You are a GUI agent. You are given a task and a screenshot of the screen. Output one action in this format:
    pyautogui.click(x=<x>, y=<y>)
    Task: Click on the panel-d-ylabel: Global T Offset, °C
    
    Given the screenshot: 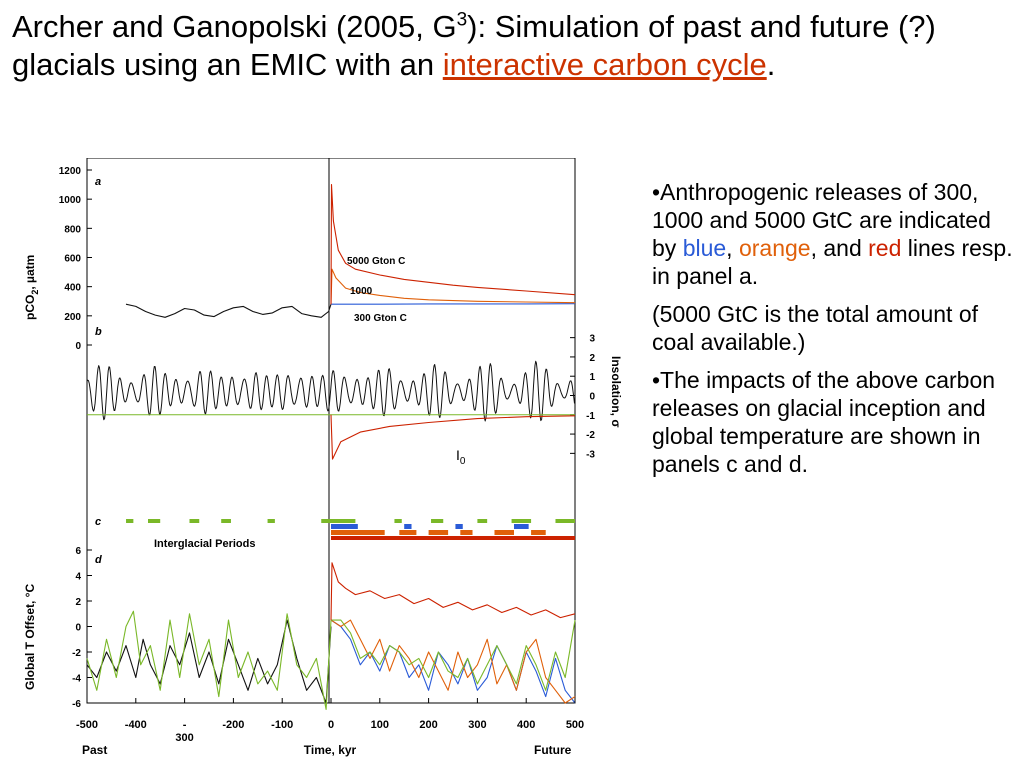 What is the action you would take?
    pyautogui.click(x=30, y=637)
    